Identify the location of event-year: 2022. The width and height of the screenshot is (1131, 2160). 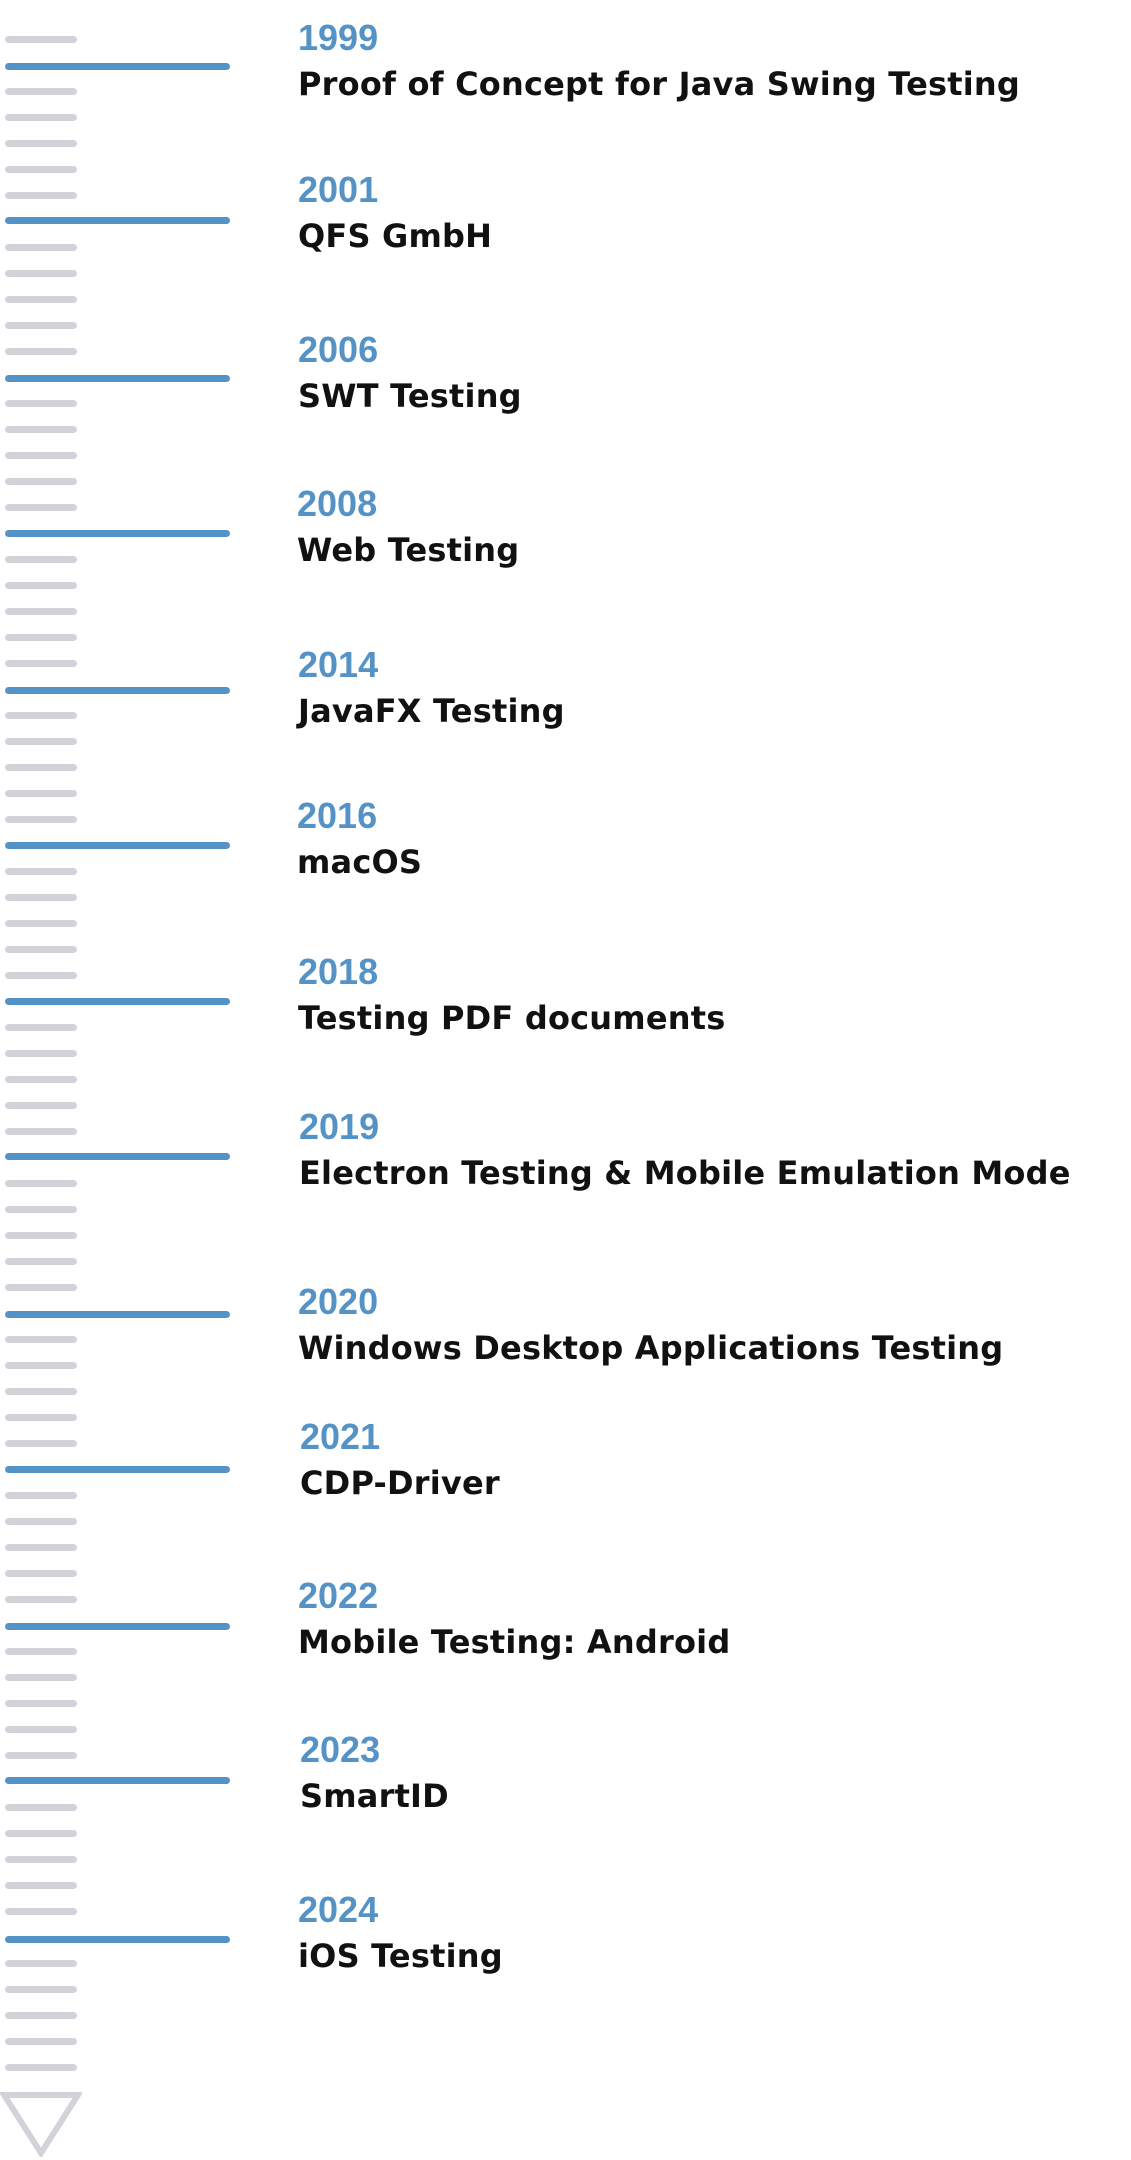
(338, 1595).